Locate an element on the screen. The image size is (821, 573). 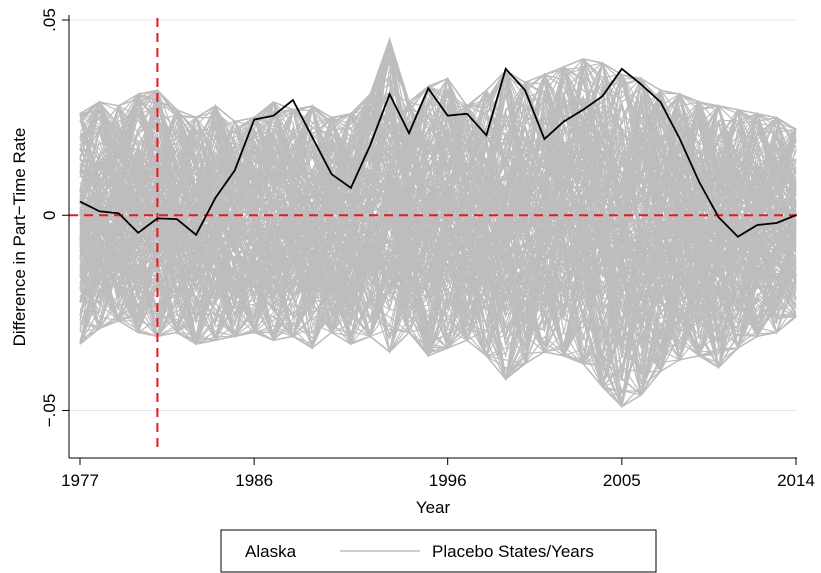
y-axis-title: Difference in Part−Time Rate is located at coordinates (19, 237).